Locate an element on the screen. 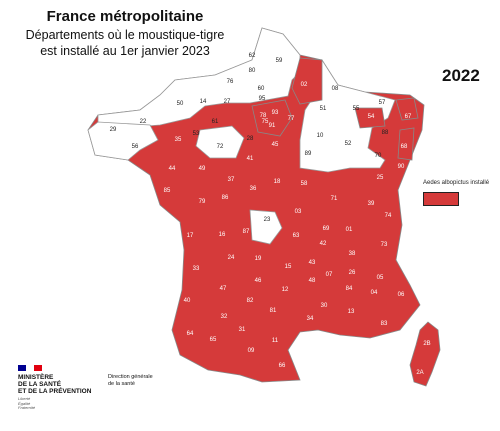 The image size is (500, 431). department-49-label: 49 is located at coordinates (202, 169).